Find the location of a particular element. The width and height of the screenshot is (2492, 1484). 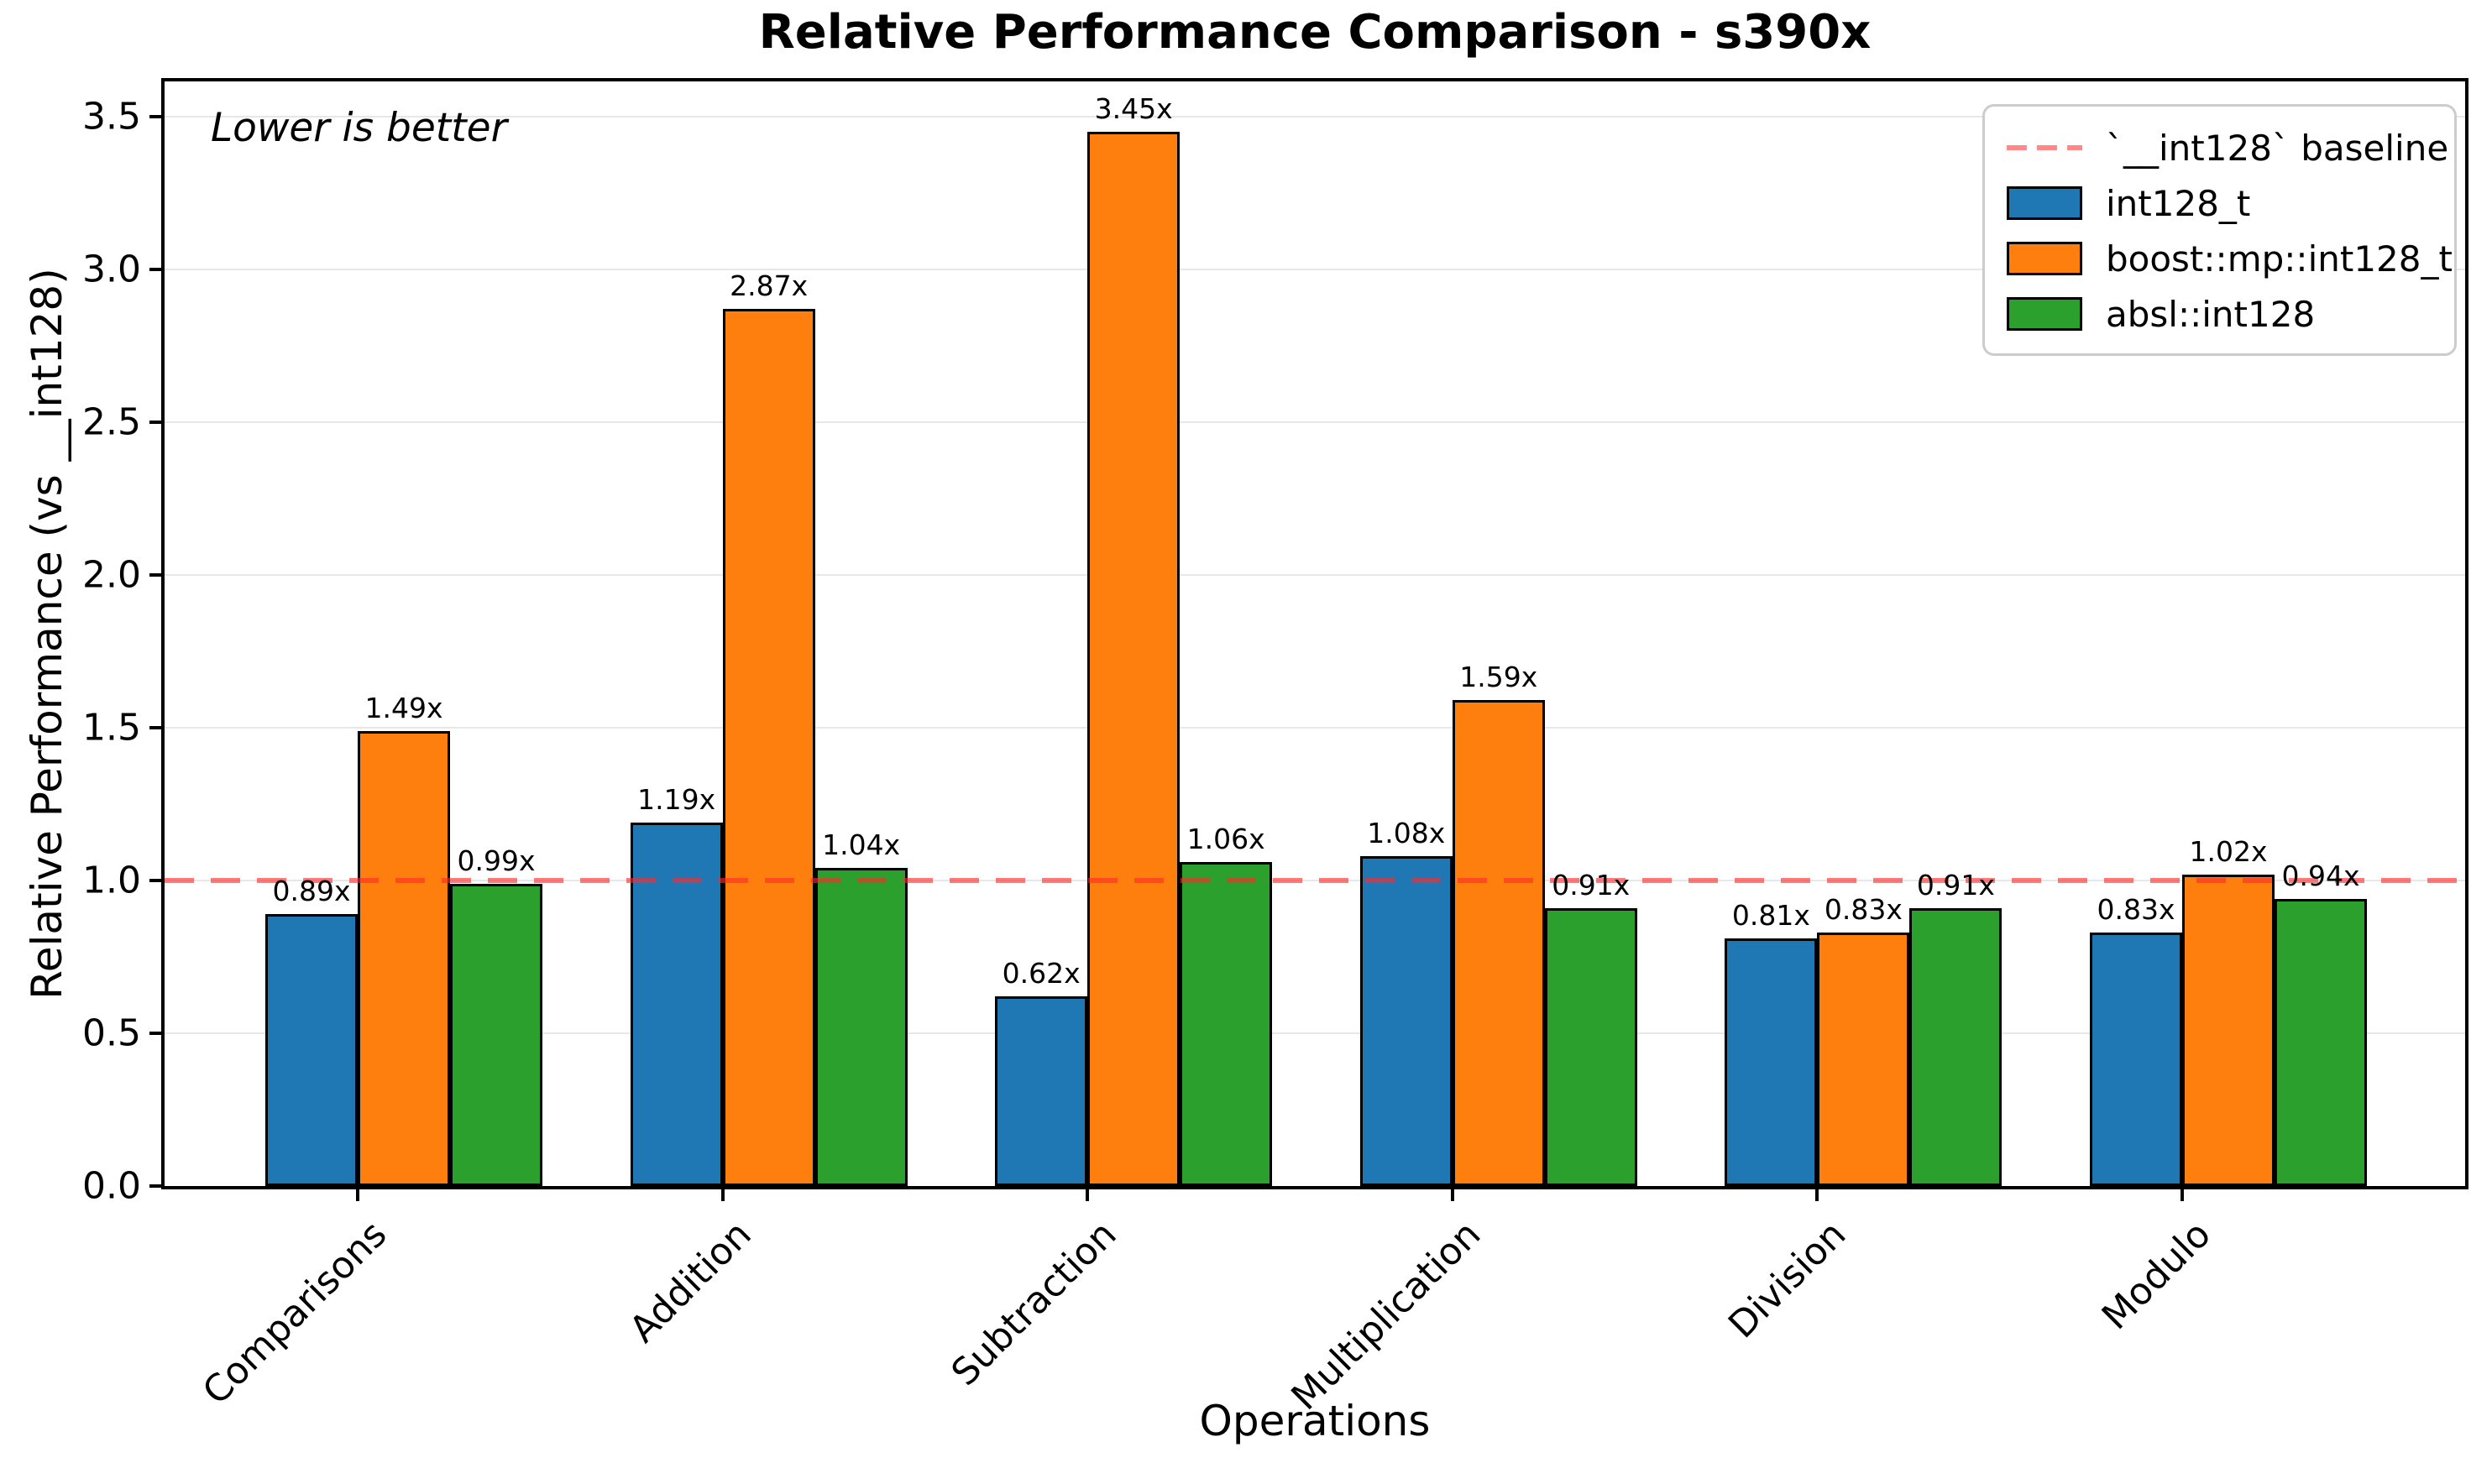

legend-label: absl::int128 is located at coordinates (2211, 314).